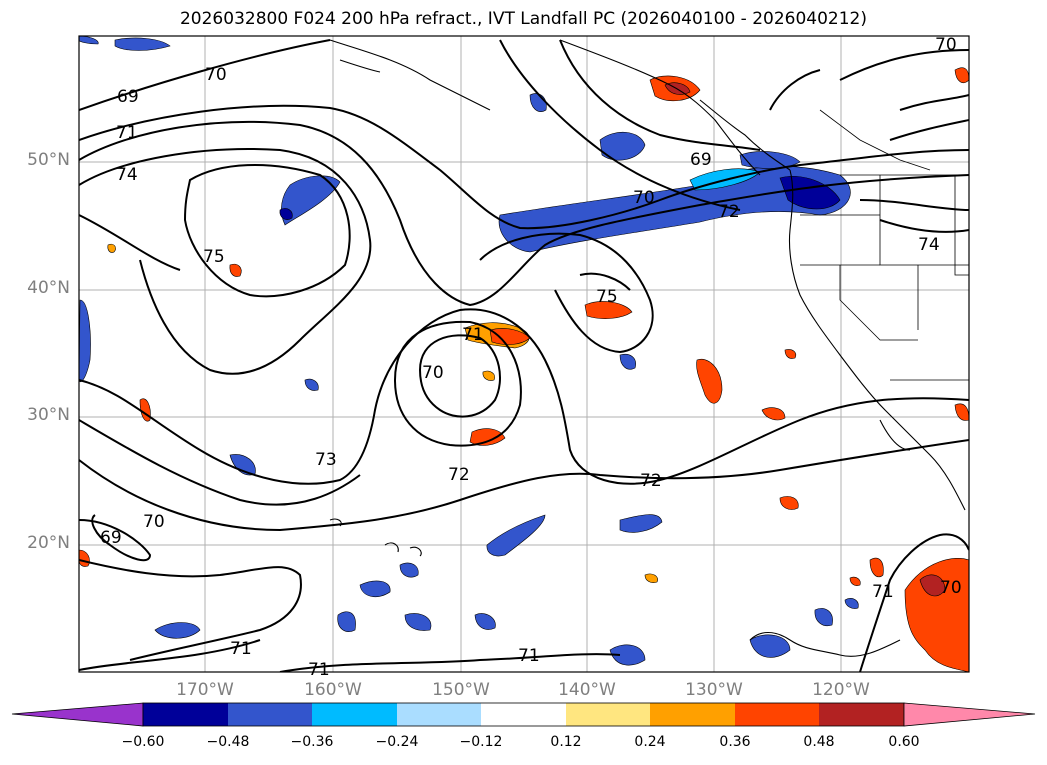 This screenshot has height=765, width=1047. What do you see at coordinates (228, 742) in the screenshot?
I see `colorbar-tick-label: −0.48` at bounding box center [228, 742].